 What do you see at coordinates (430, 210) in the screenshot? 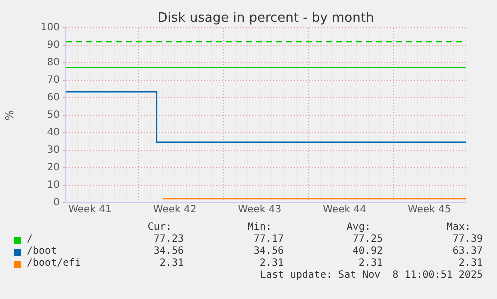
I see `x-tick-label: Week 45` at bounding box center [430, 210].